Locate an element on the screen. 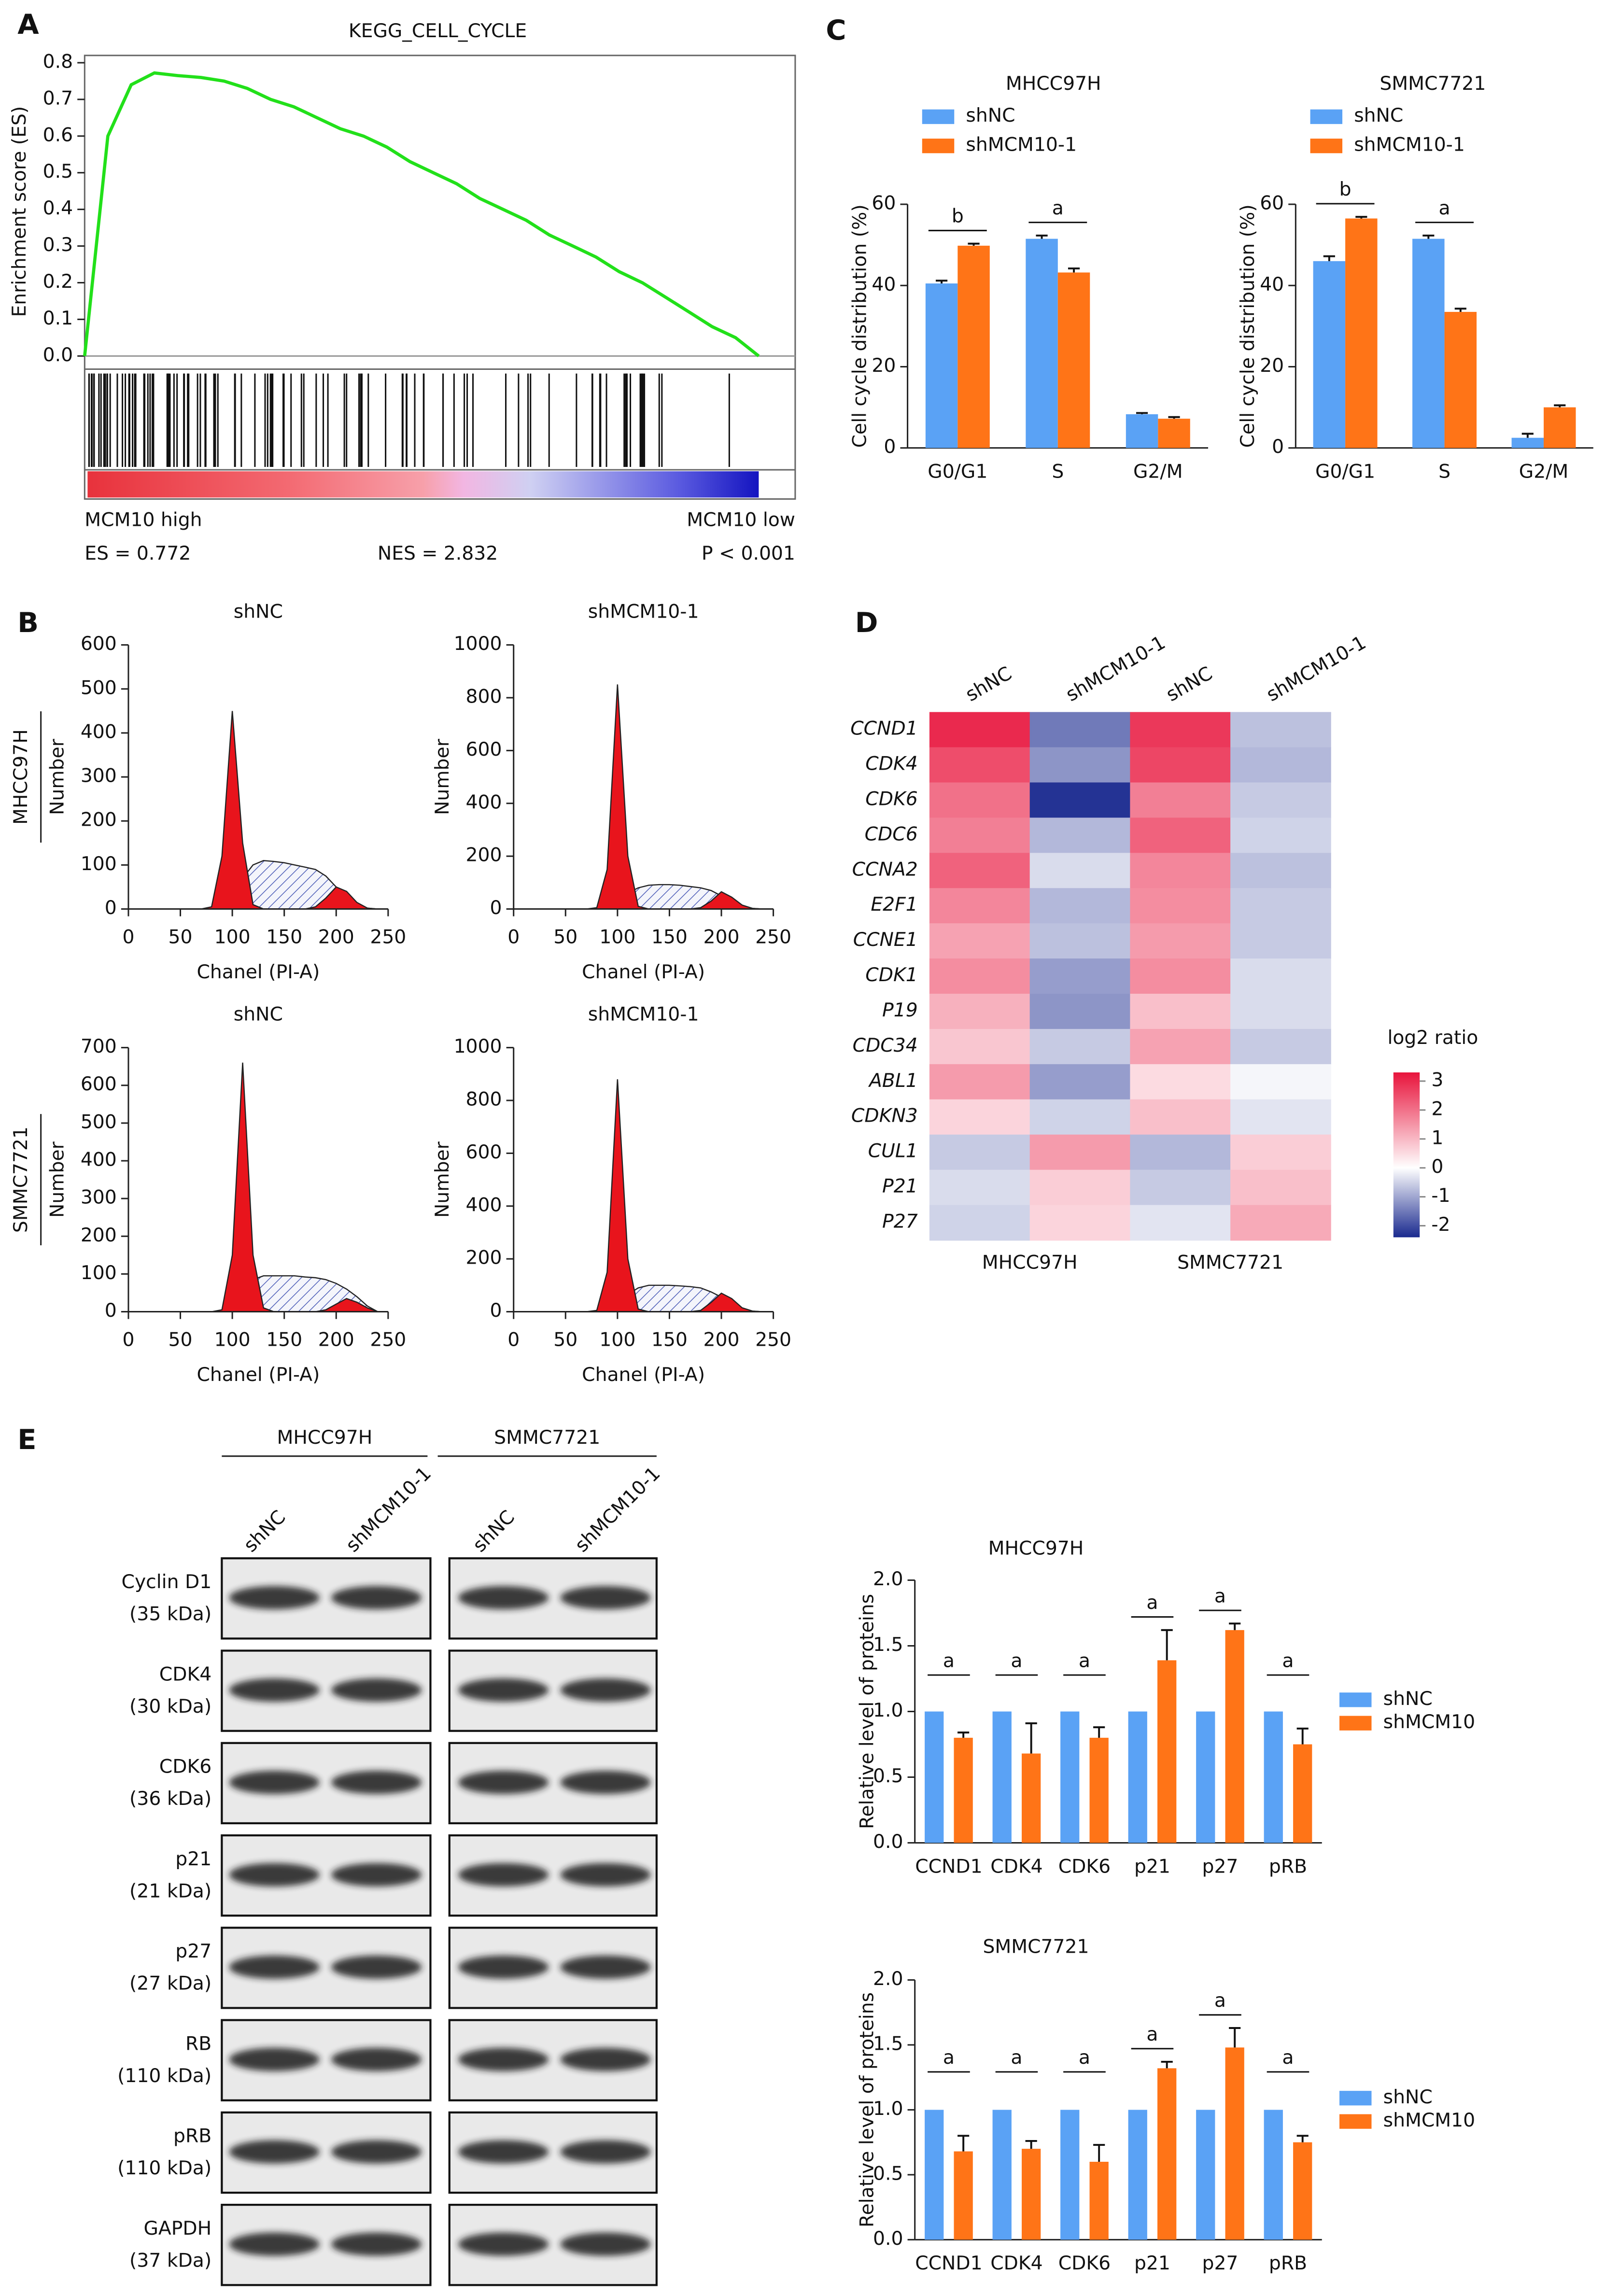 The image size is (1605, 2296). panel-label: E is located at coordinates (26, 1439).